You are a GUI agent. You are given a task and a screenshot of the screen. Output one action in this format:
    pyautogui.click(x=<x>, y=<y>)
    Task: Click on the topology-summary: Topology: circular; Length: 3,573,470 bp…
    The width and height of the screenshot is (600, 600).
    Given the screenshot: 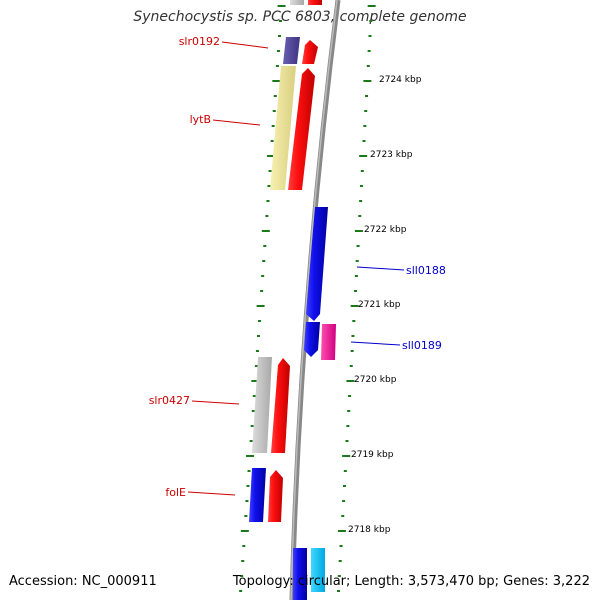 What is the action you would take?
    pyautogui.click(x=411, y=581)
    